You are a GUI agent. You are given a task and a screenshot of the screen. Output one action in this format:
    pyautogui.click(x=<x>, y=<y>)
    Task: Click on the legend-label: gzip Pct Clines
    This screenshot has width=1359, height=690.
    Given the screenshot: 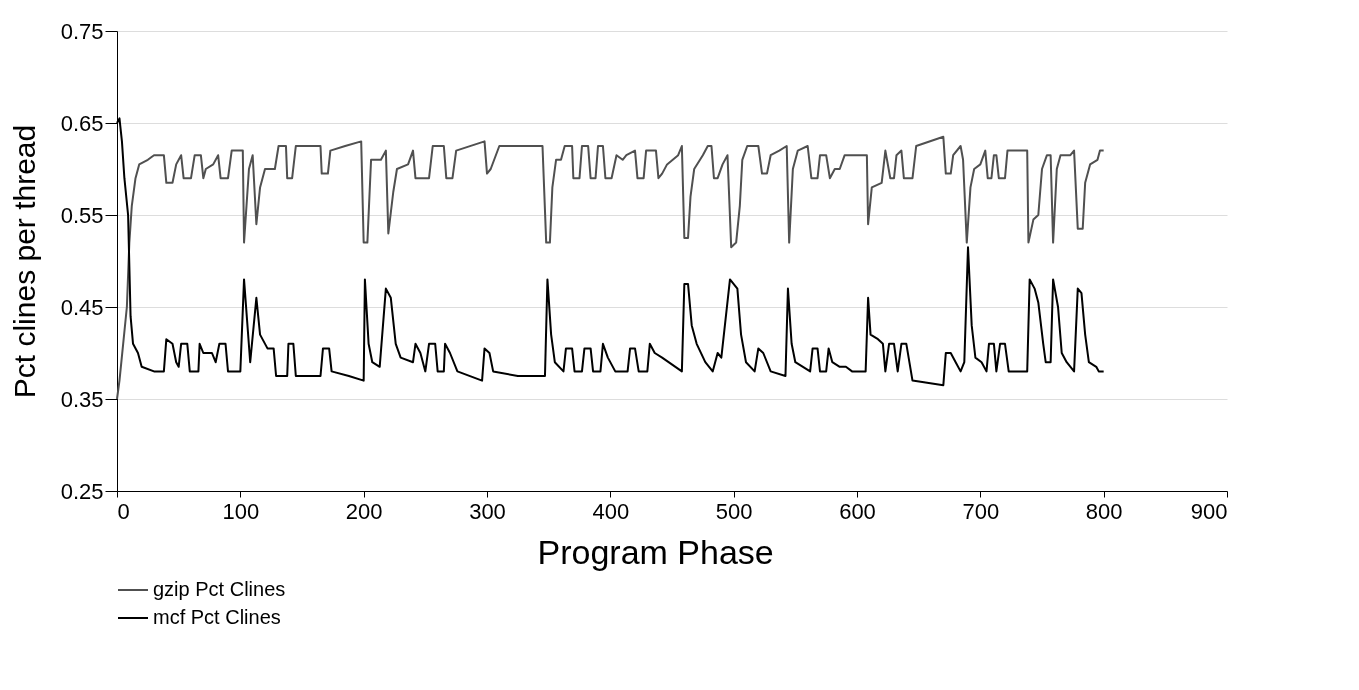 What is the action you would take?
    pyautogui.click(x=219, y=589)
    